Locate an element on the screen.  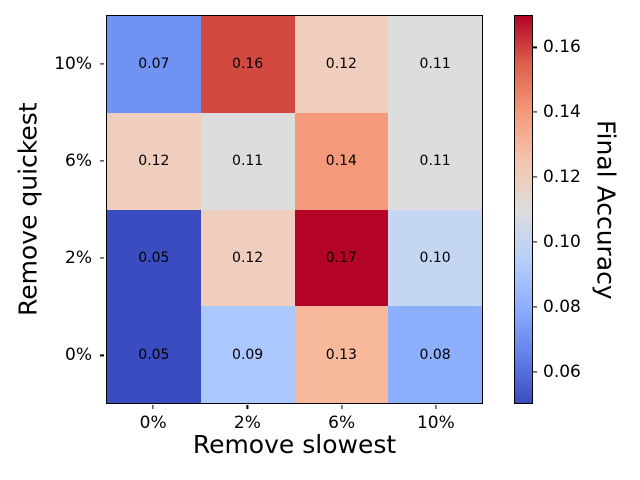
heatmap-cell-value: 0.09 is located at coordinates (248, 354).